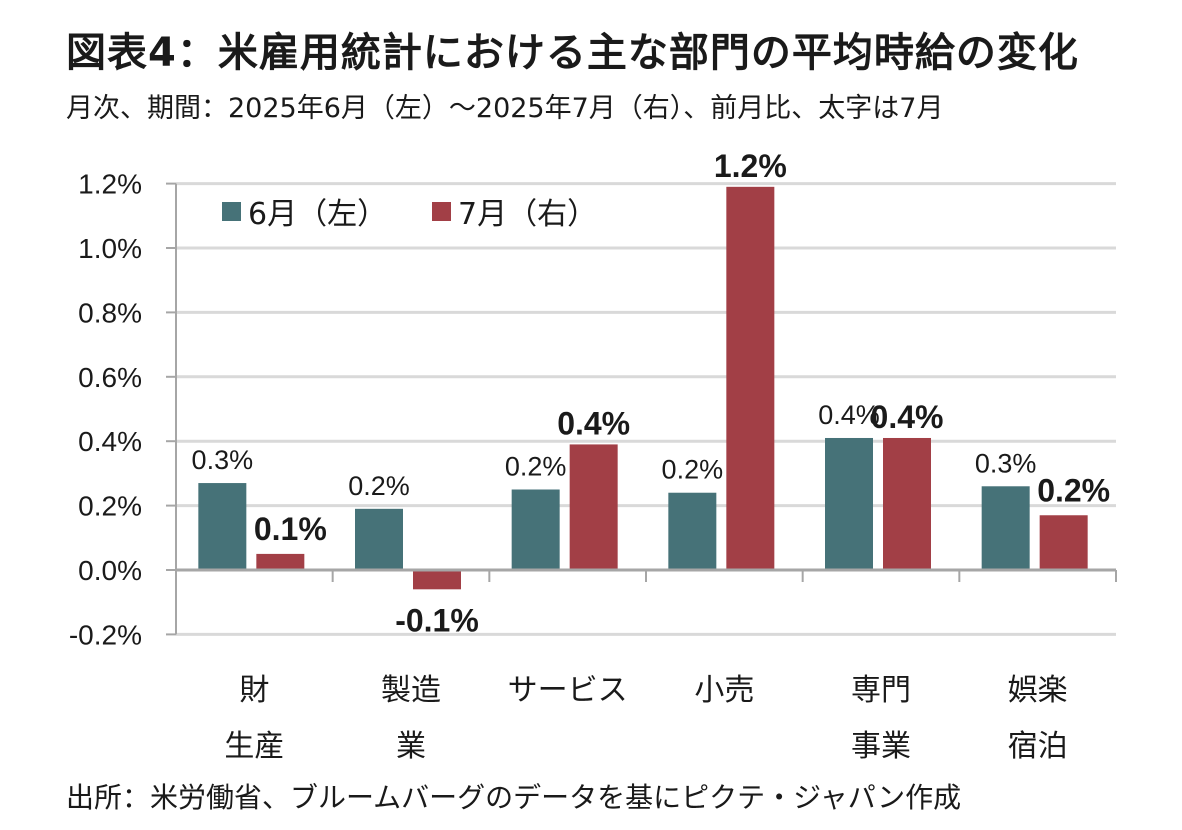  What do you see at coordinates (254, 690) in the screenshot?
I see `category-label: 財` at bounding box center [254, 690].